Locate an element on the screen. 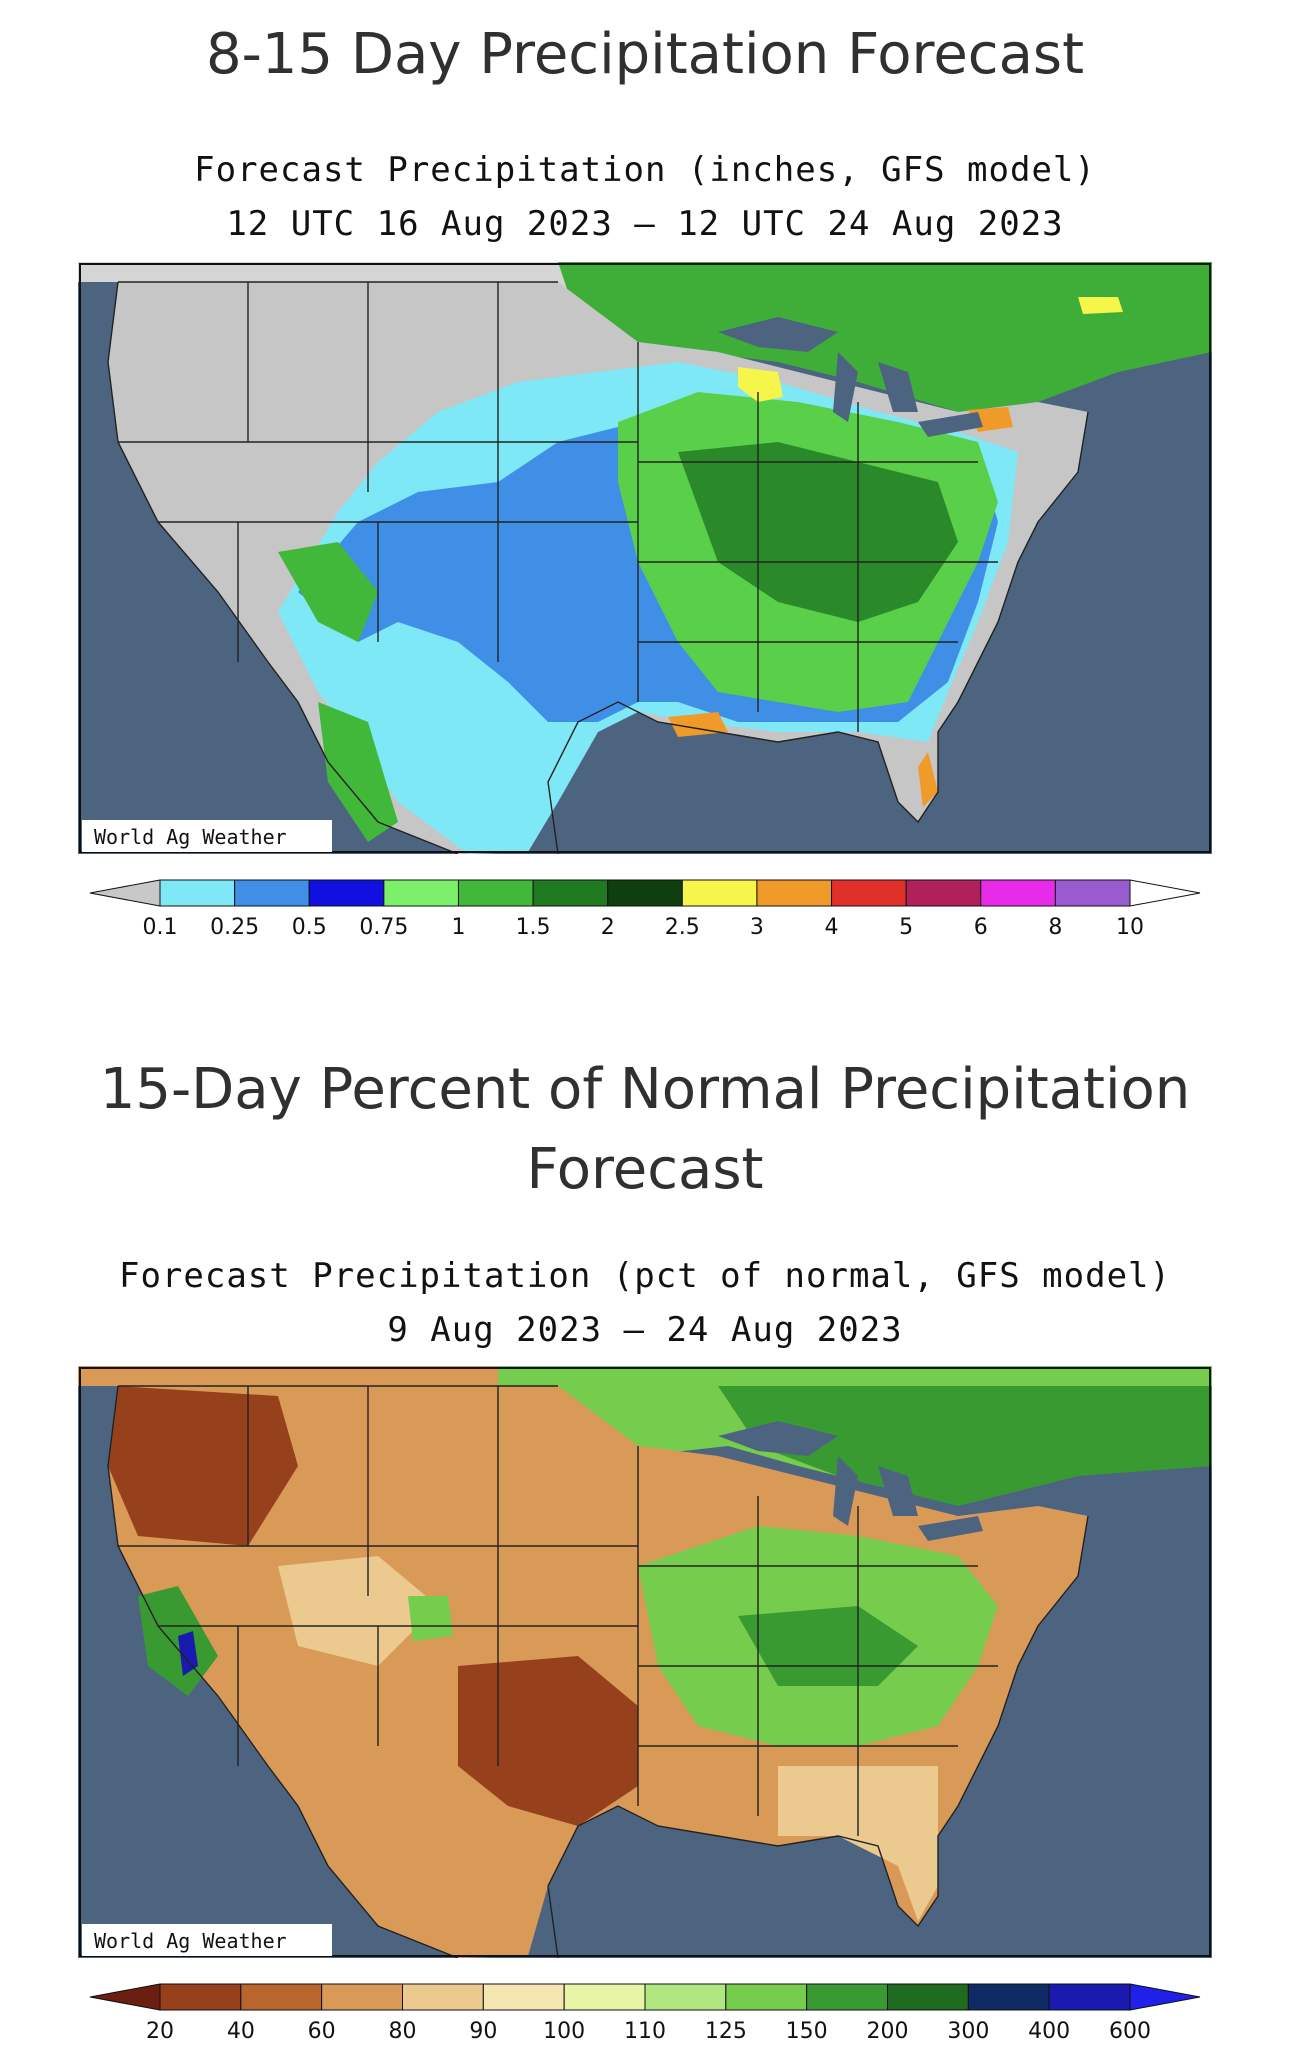 Image resolution: width=1290 pixels, height=2067 pixels. colorbar-tick-label: 20 is located at coordinates (160, 2031).